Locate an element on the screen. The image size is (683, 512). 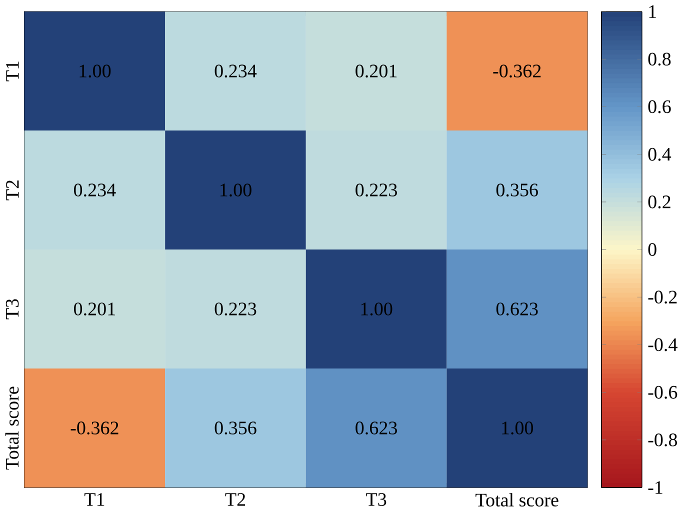
y-tick-label: T2 is located at coordinates (12, 190).